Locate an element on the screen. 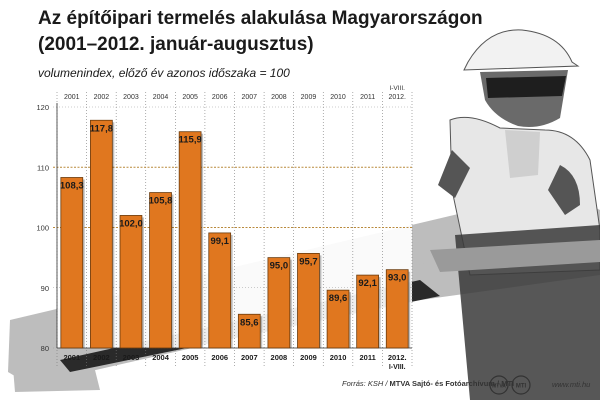  x-tick-label-bottom: 2002 is located at coordinates (101, 357).